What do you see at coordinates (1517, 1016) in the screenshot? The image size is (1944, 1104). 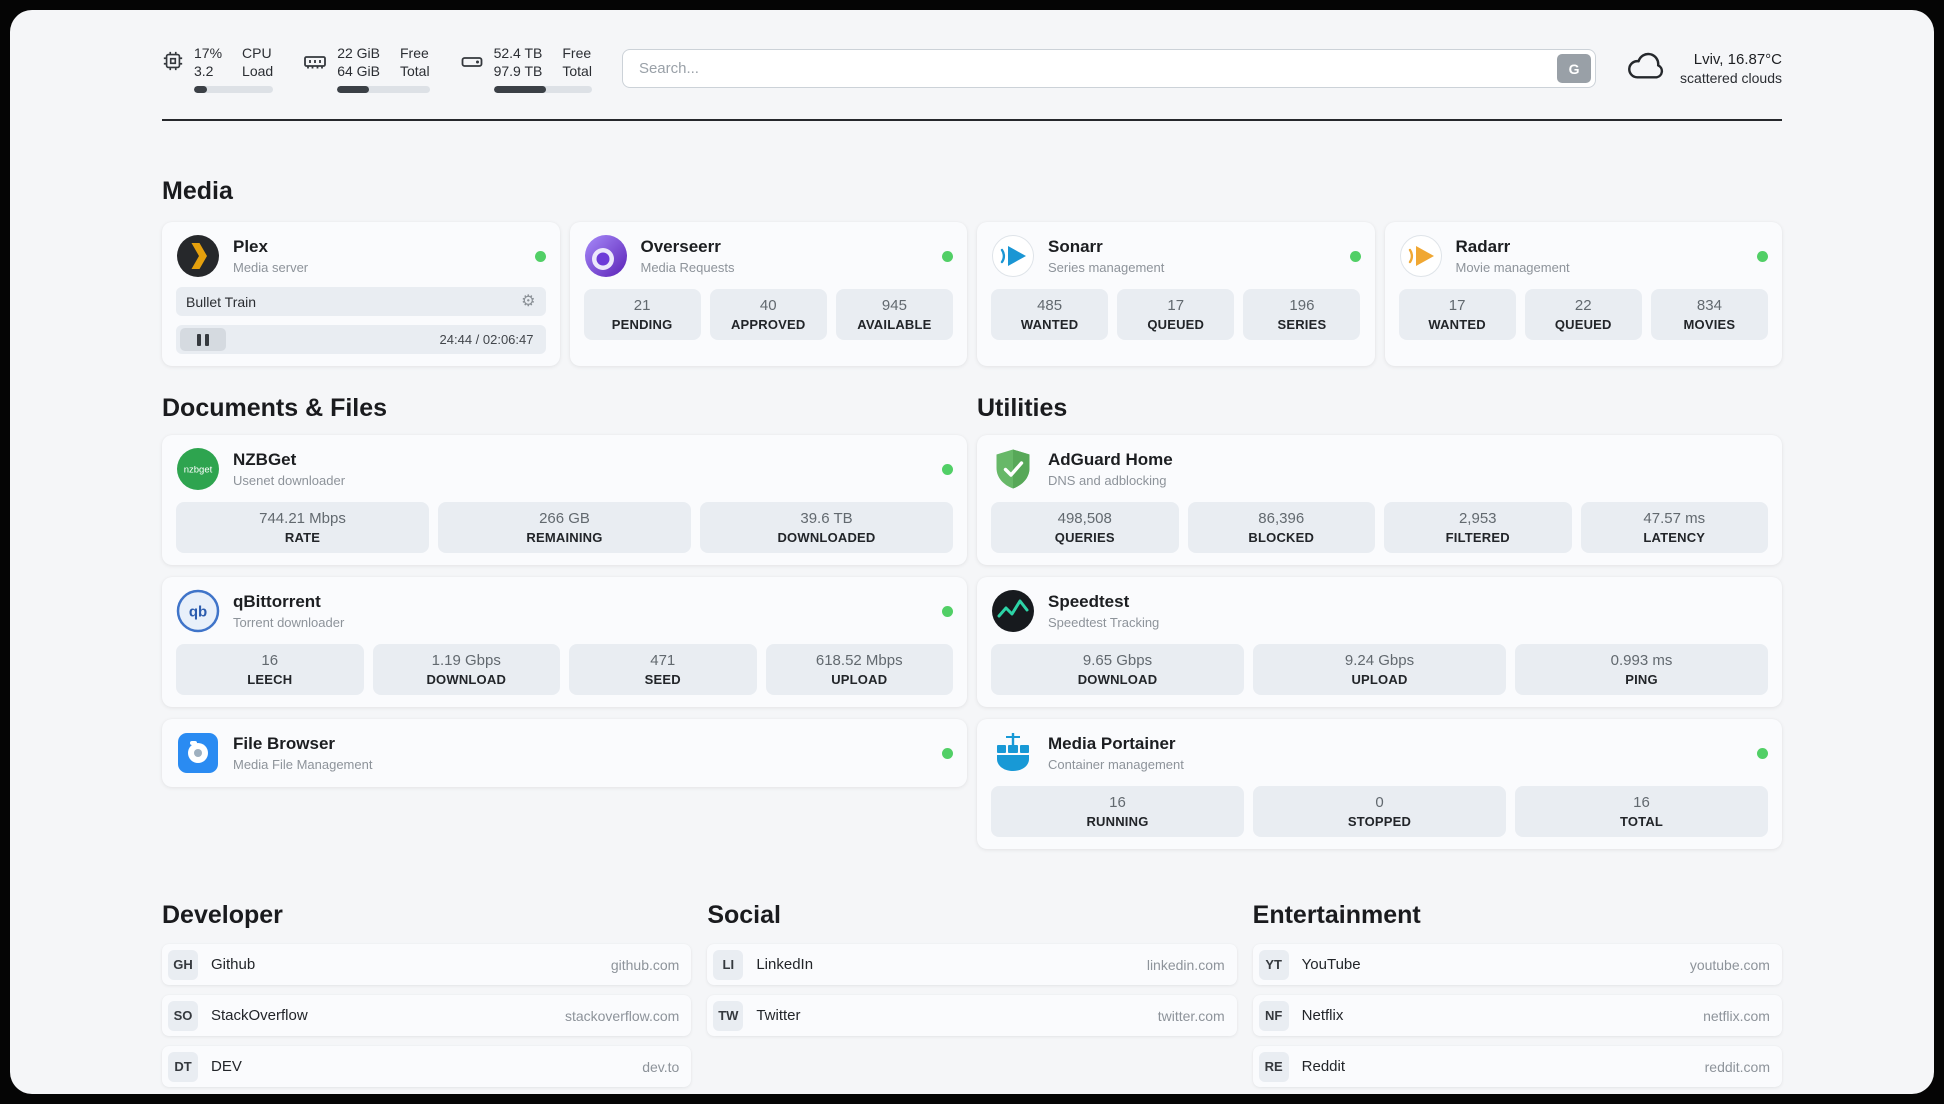 I see `bookmark-netflix: NF Netflix netflix.com` at bounding box center [1517, 1016].